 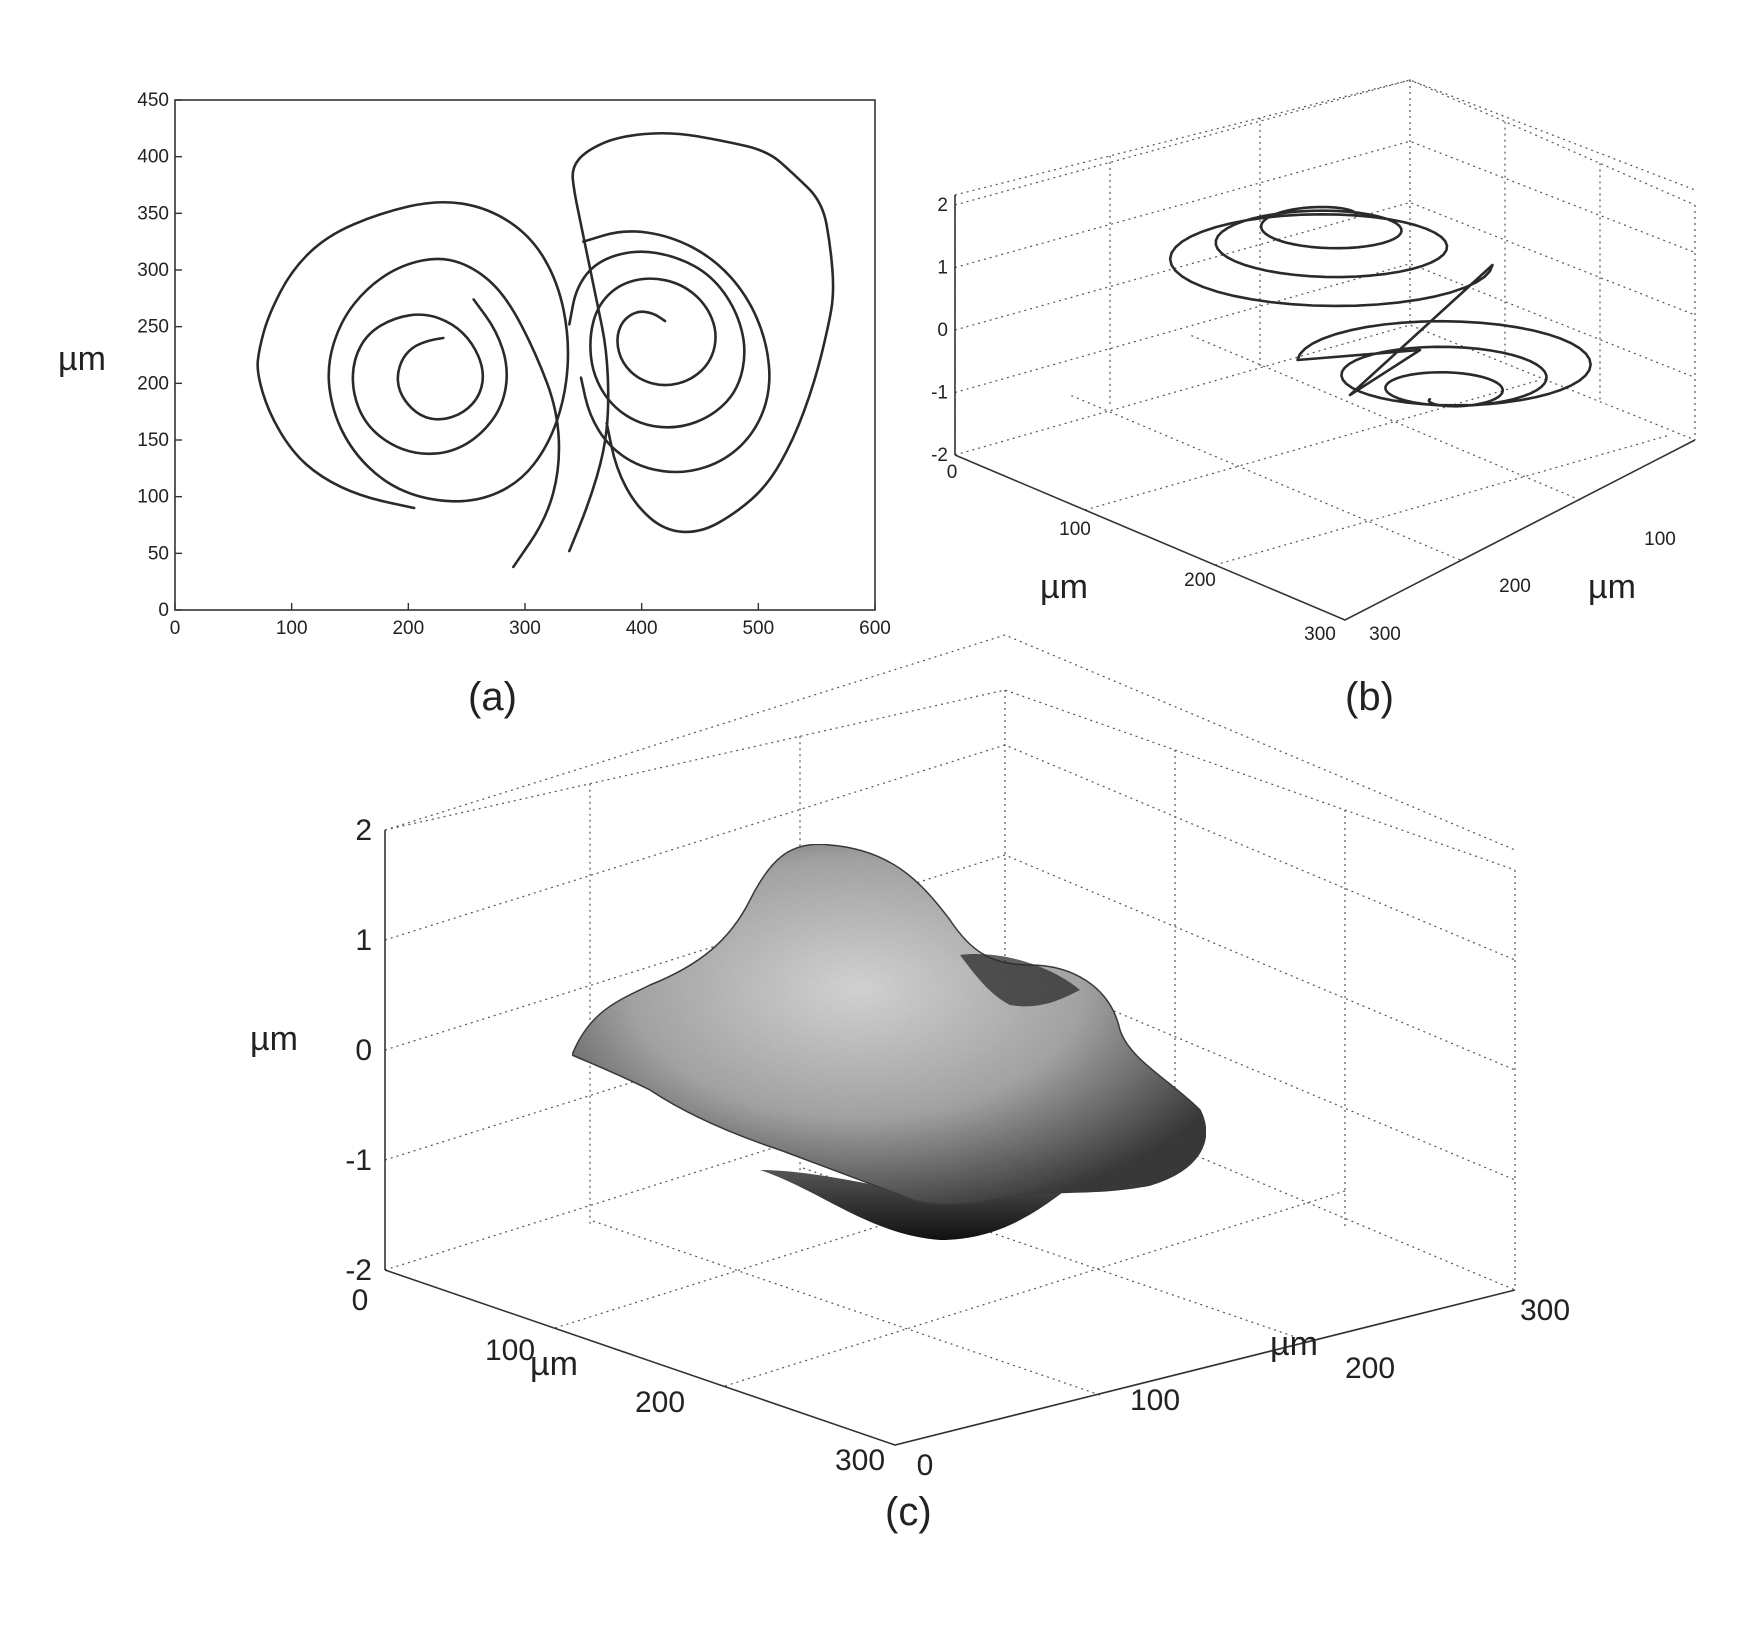 I want to click on panel-a-y-tick-label: 350, so click(x=153, y=213).